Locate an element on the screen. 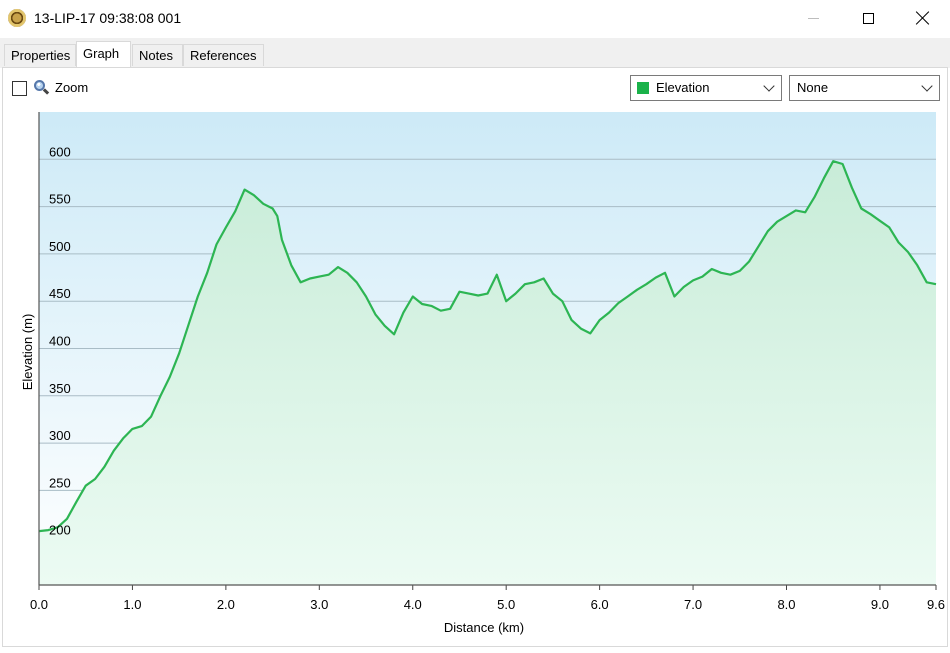 This screenshot has height=653, width=950. tab-graph: Graph is located at coordinates (103, 54).